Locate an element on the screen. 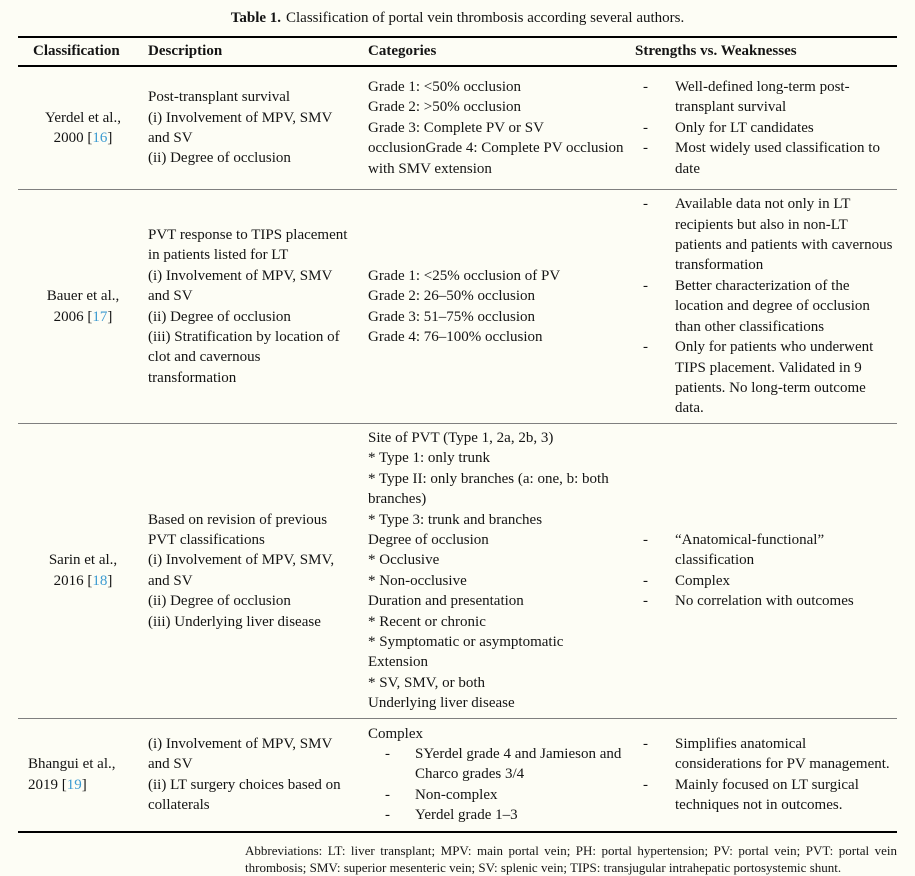 Image resolution: width=915 pixels, height=876 pixels. column-header-categories: Categories is located at coordinates (402, 51).